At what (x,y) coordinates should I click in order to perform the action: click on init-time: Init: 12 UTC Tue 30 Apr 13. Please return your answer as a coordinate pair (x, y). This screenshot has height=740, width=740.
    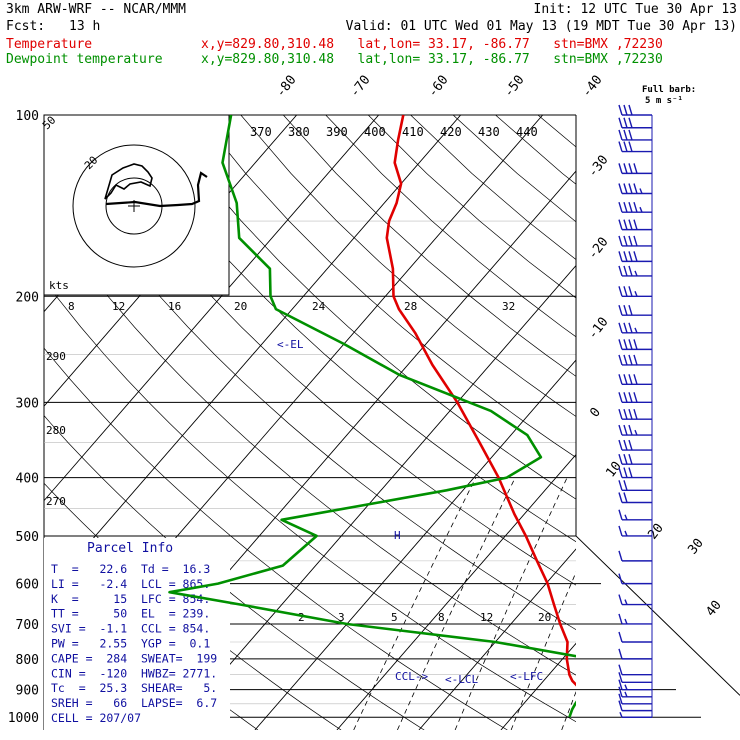
    Looking at the image, I should click on (635, 9).